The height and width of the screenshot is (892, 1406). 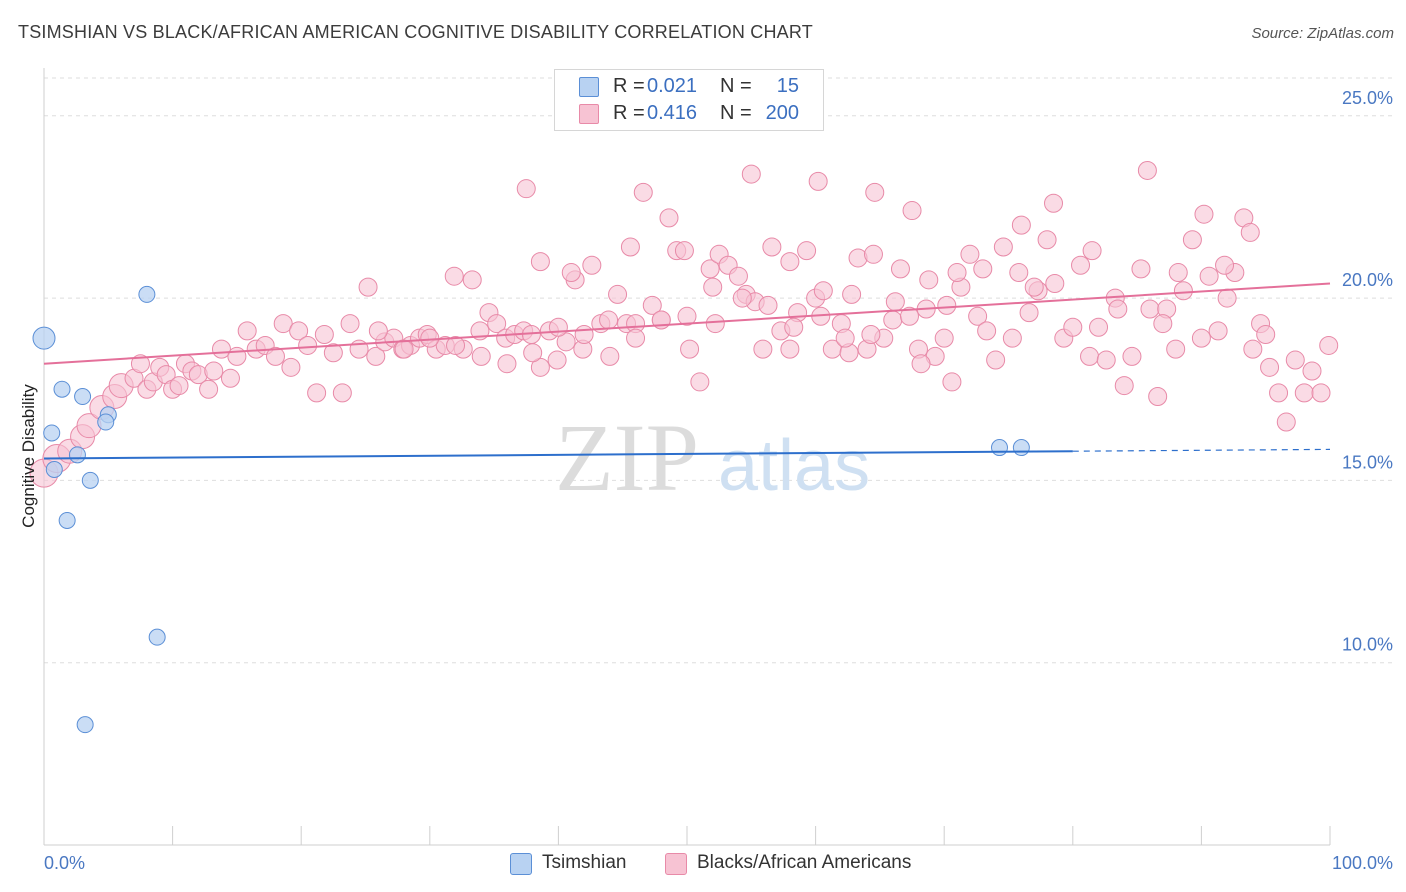 I want to click on bottom-legend-blacks: Blacks/African Americans, so click(x=805, y=865).